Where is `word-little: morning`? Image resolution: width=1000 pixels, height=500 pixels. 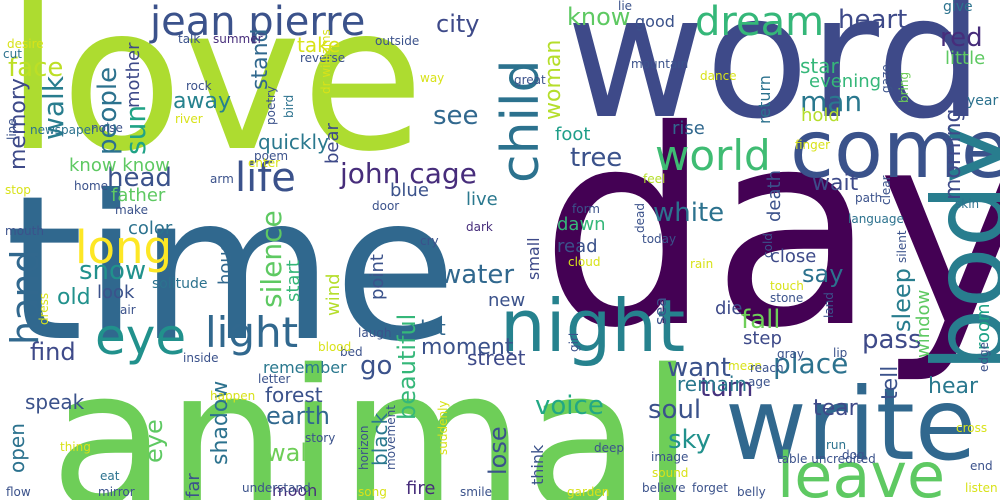 word-little: morning is located at coordinates (953, 154).